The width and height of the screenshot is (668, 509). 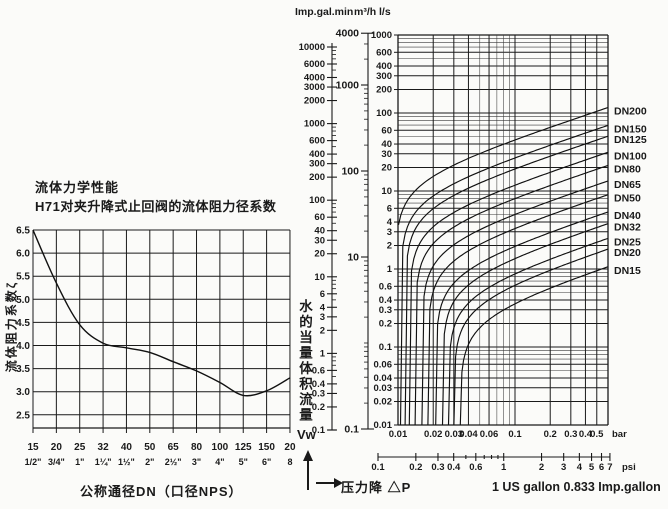 What do you see at coordinates (437, 467) in the screenshot?
I see `psi-tick-label: 0.3` at bounding box center [437, 467].